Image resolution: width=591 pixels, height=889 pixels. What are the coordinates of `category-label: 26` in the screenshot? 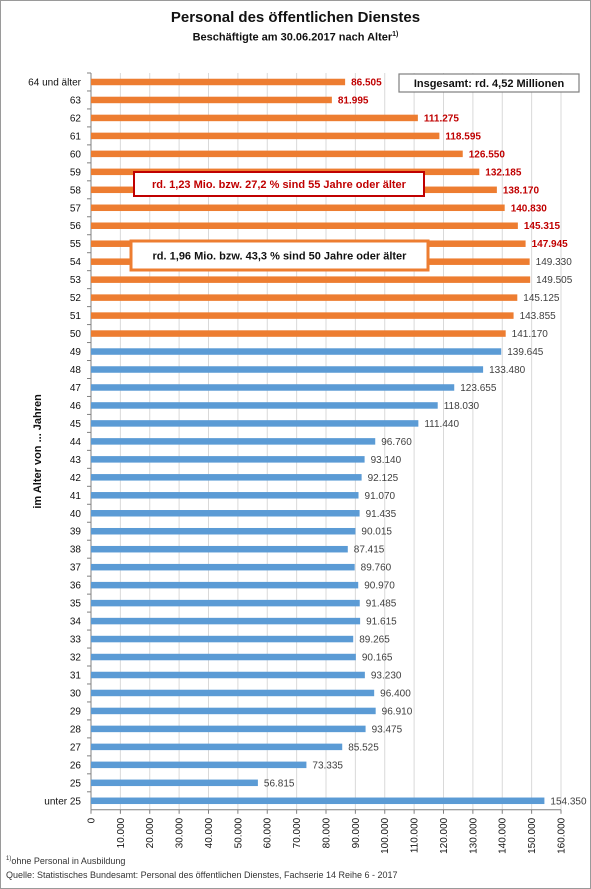 It's located at (76, 765).